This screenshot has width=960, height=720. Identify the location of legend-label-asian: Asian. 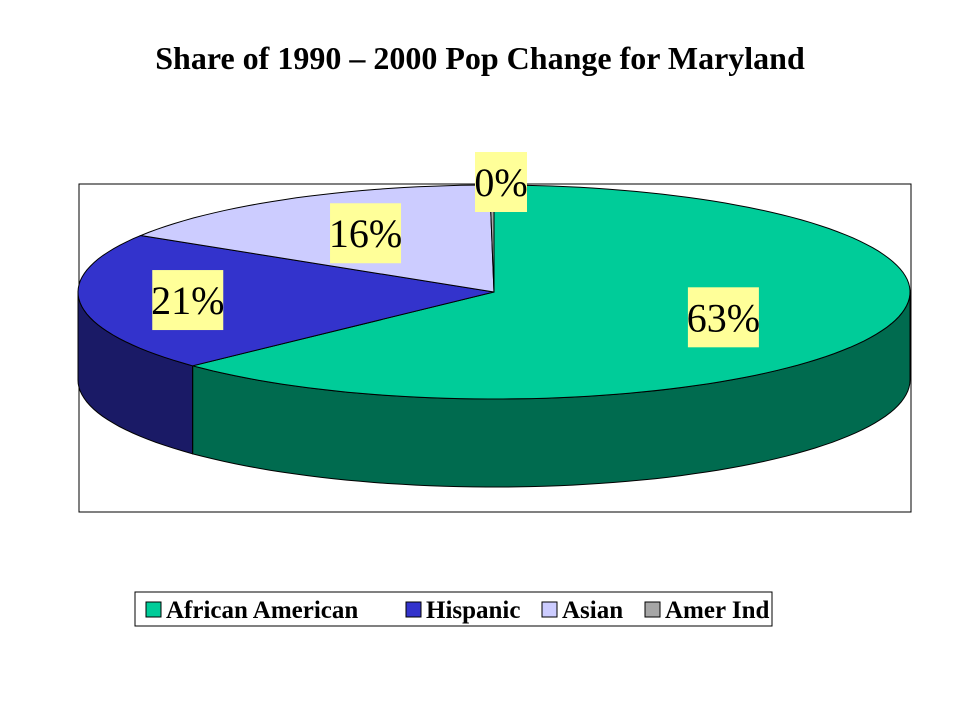
(592, 610).